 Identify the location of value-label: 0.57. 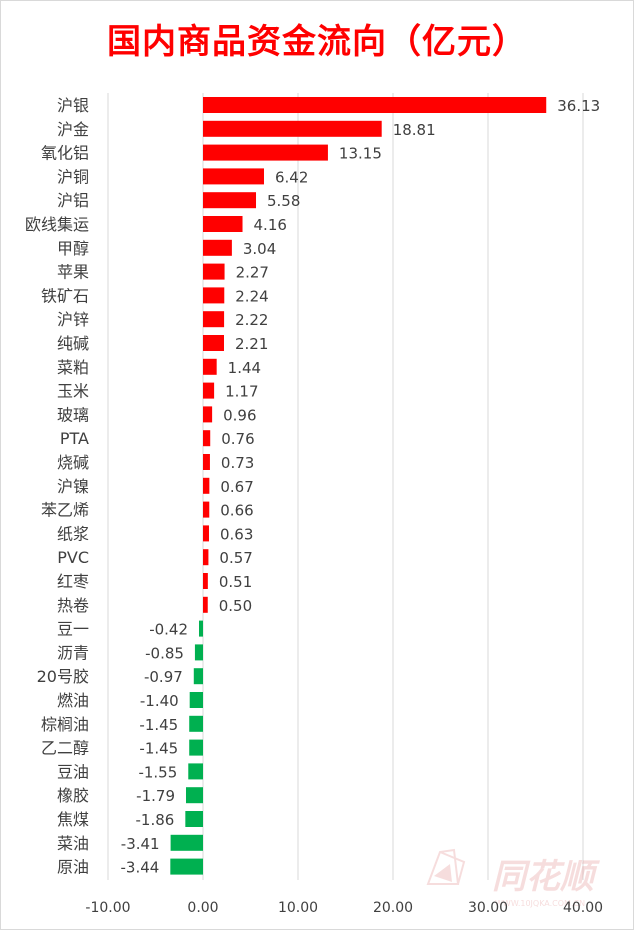
(235, 558).